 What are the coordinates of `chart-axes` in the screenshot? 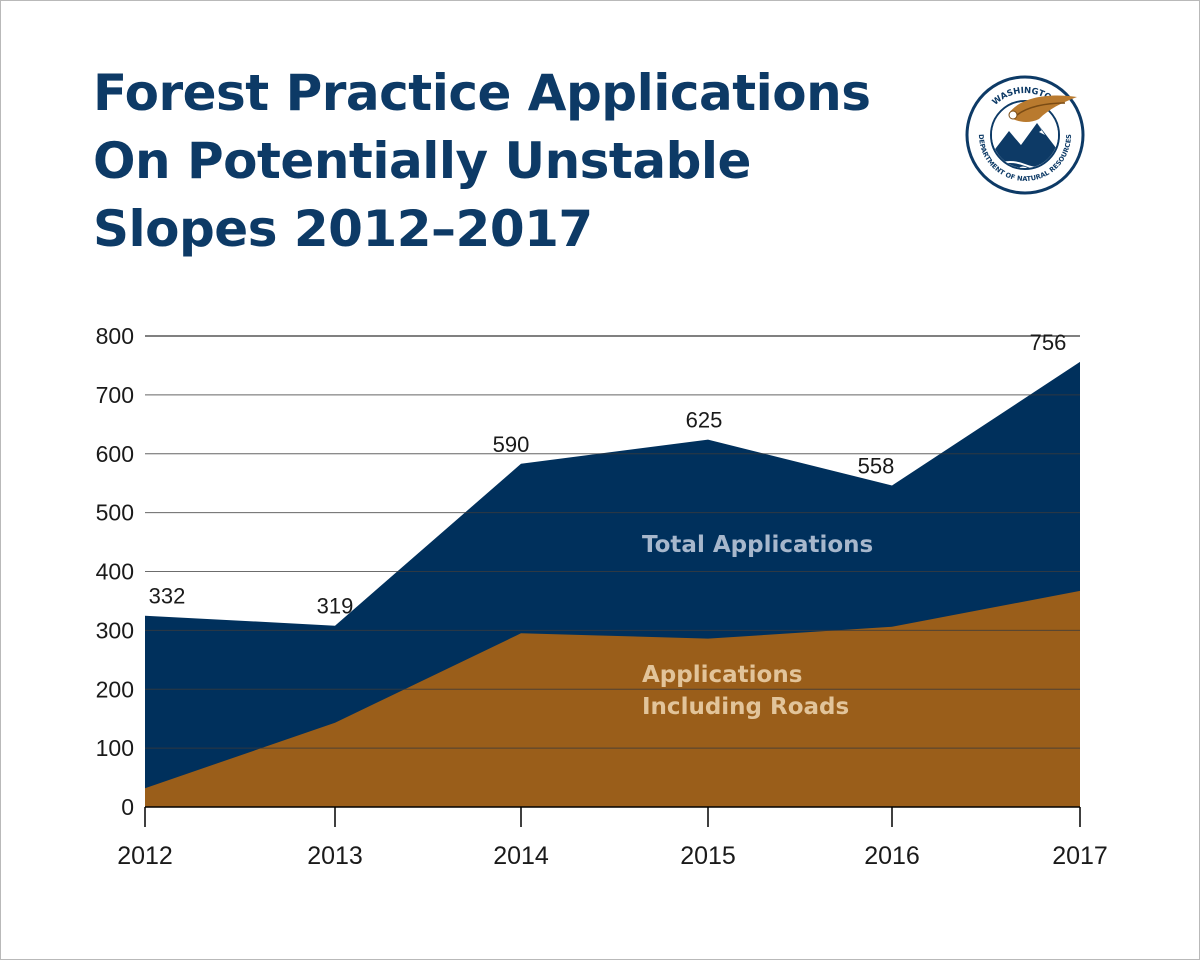 It's located at (612, 816).